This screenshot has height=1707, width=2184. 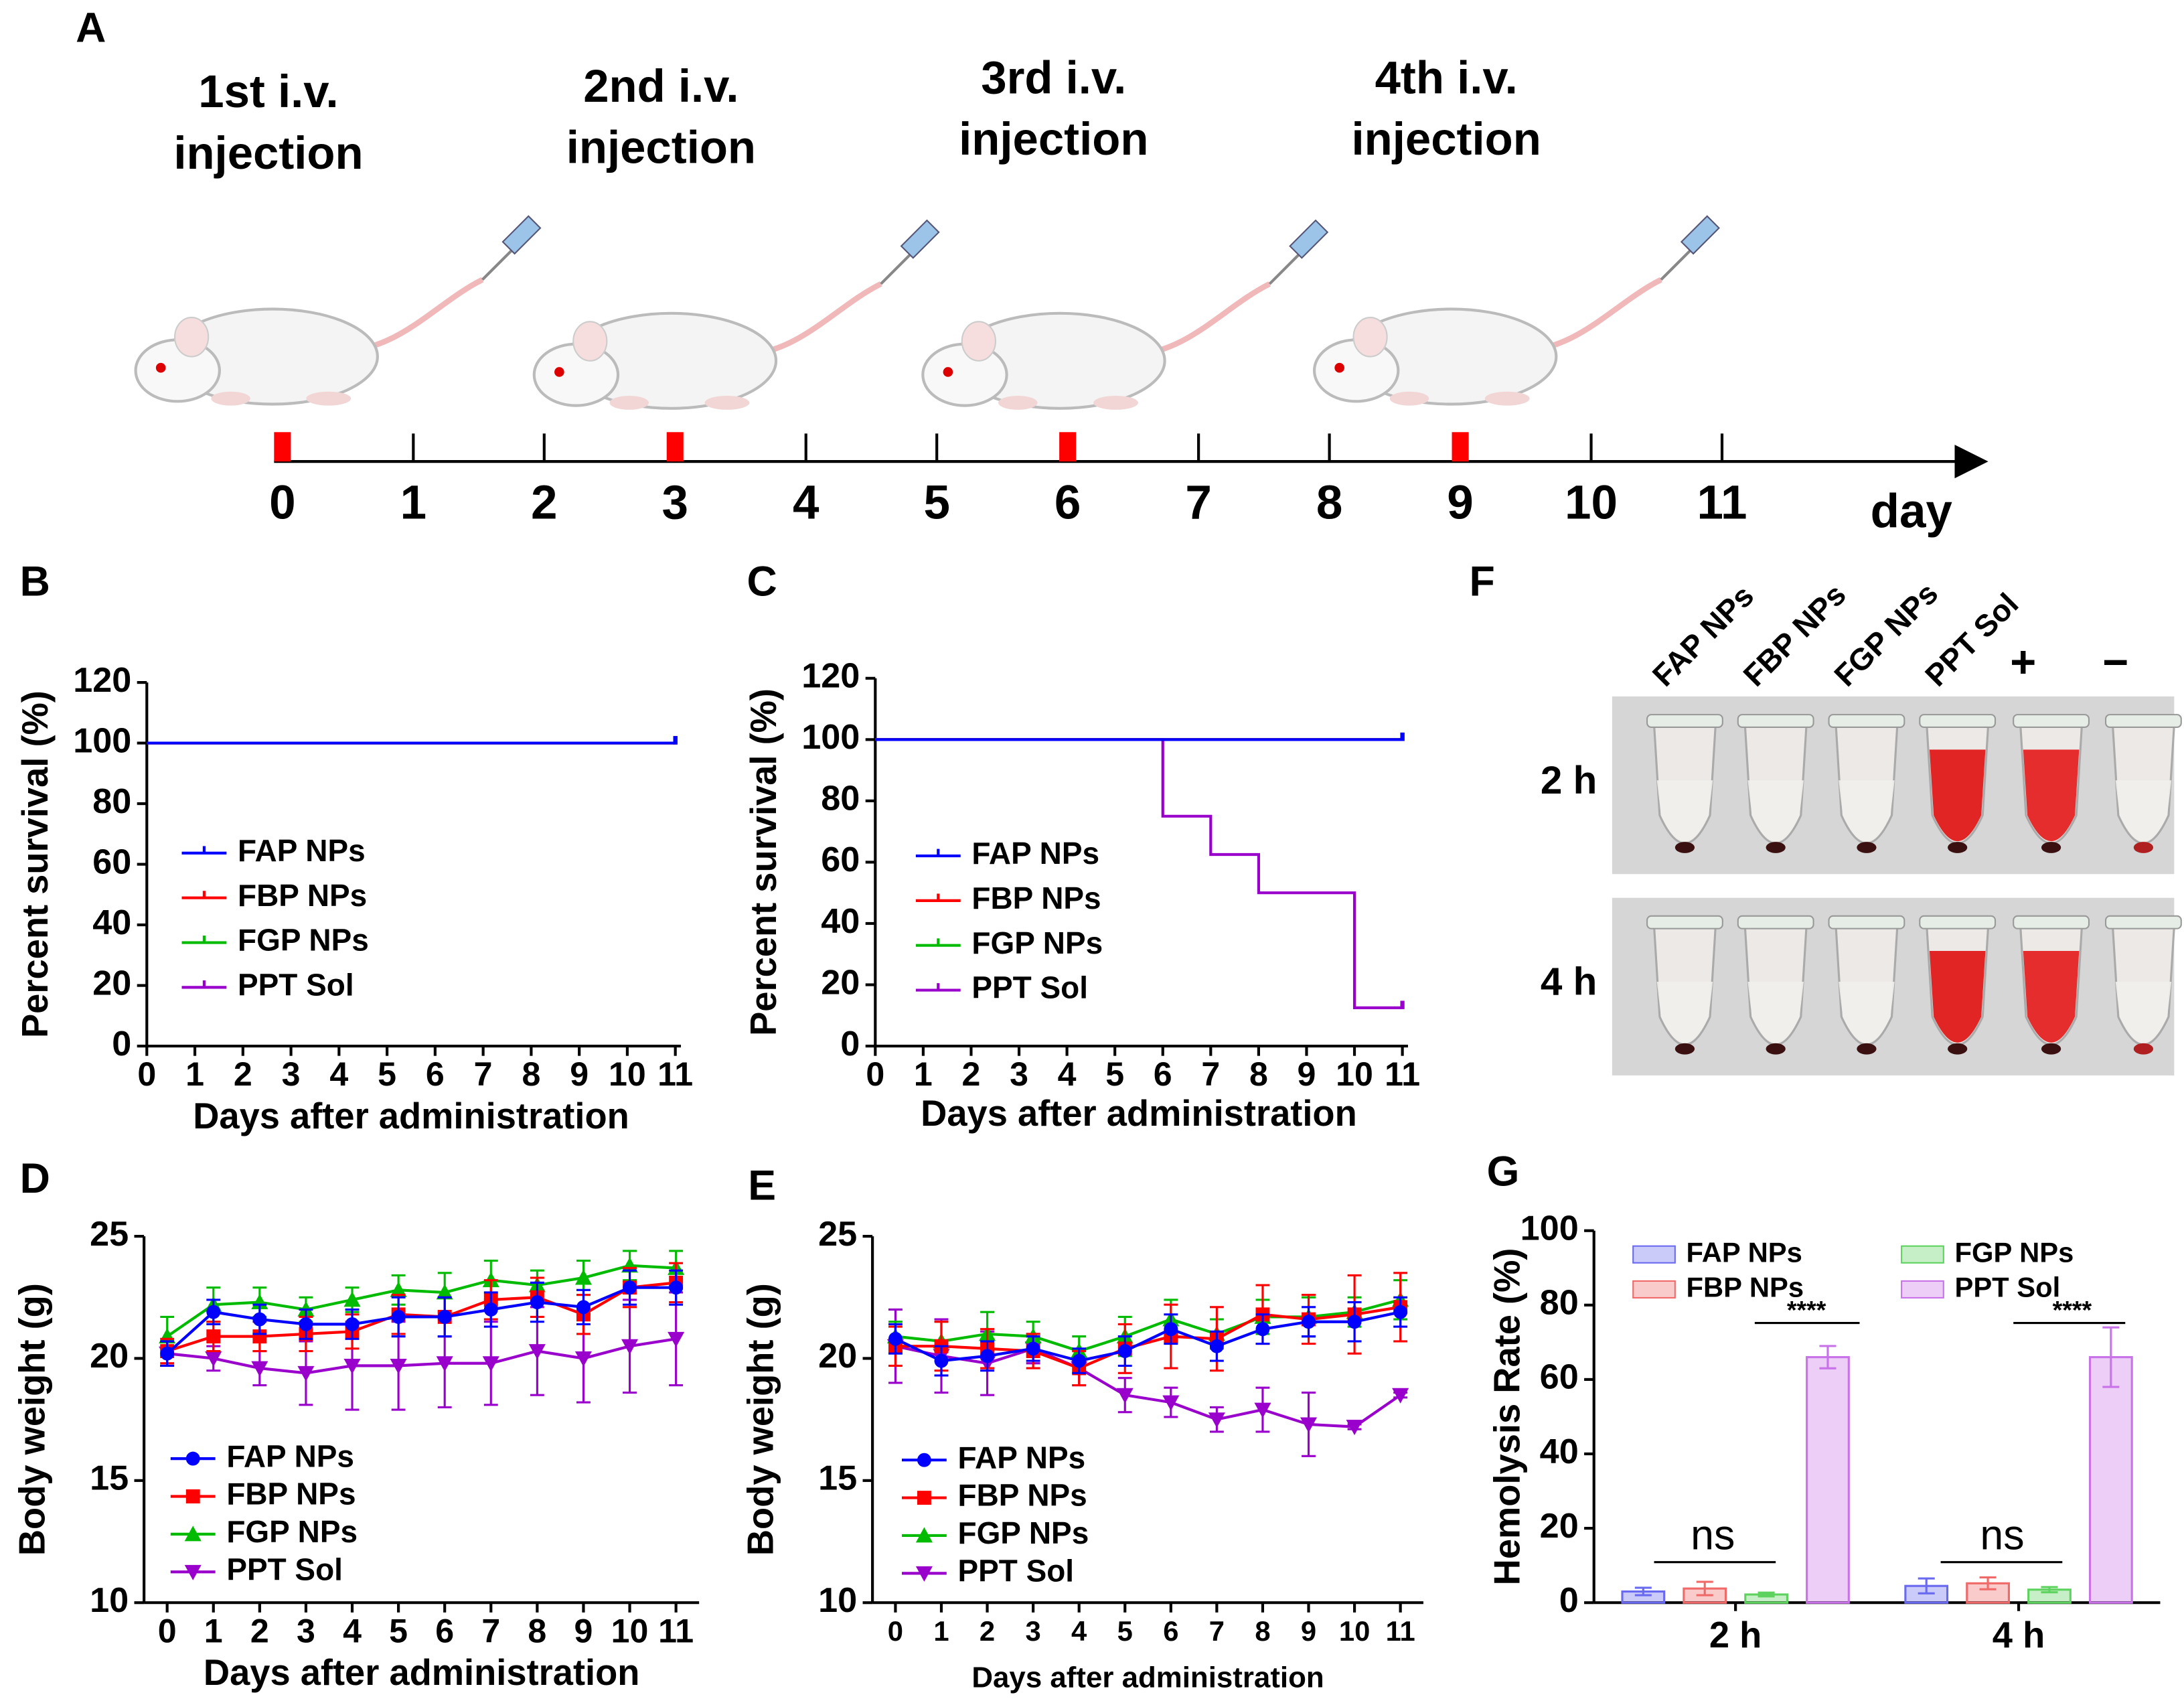 What do you see at coordinates (806, 503) in the screenshot?
I see `timeline-day-label: 4` at bounding box center [806, 503].